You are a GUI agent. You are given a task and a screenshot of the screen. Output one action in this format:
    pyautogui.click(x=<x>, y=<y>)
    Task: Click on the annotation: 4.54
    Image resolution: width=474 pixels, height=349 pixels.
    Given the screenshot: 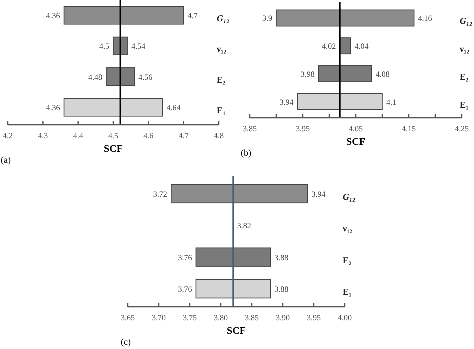 What is the action you would take?
    pyautogui.click(x=139, y=47)
    